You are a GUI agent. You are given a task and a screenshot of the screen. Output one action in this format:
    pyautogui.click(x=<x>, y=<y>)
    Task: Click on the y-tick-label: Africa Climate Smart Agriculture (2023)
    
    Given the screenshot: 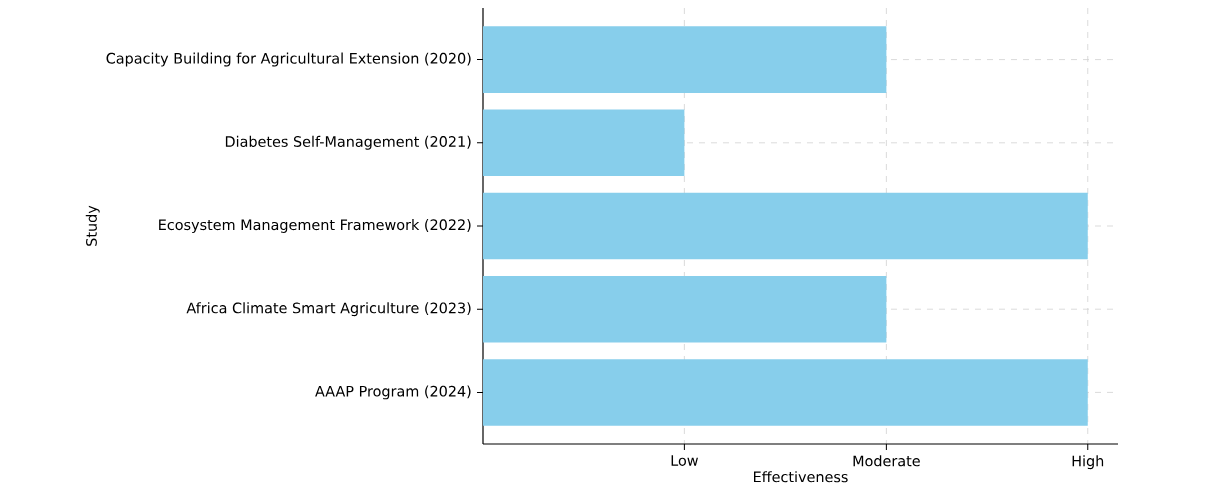 What is the action you would take?
    pyautogui.click(x=328, y=309)
    